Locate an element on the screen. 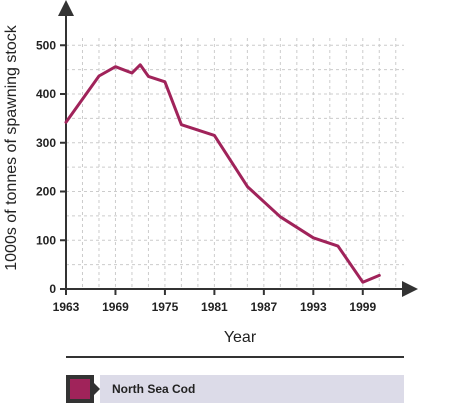 This screenshot has width=464, height=403. legend-pointer-icon is located at coordinates (97, 389).